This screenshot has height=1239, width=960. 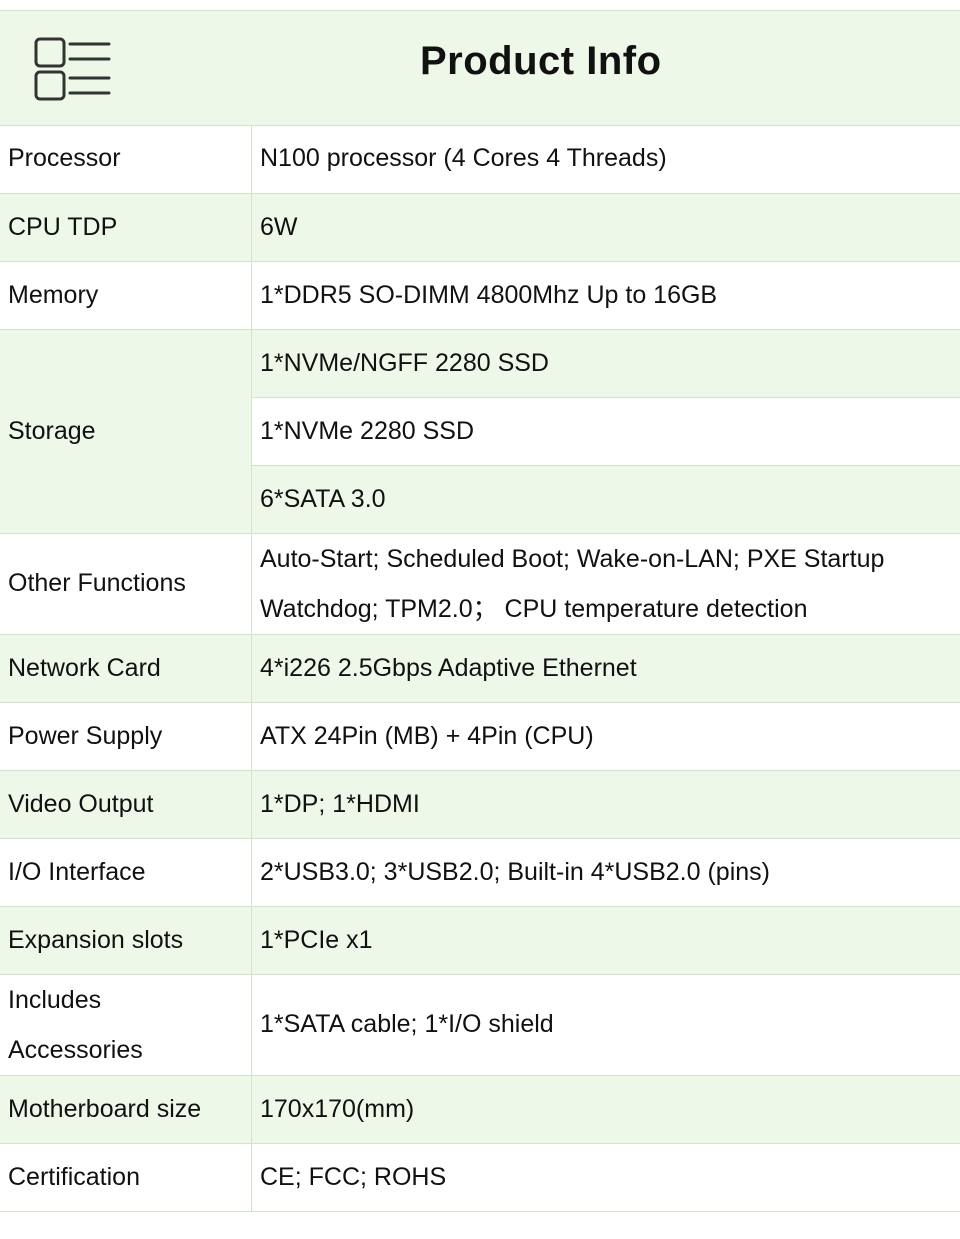 What do you see at coordinates (605, 1025) in the screenshot?
I see `row-value: 1*SATA cable; 1*I/O shield` at bounding box center [605, 1025].